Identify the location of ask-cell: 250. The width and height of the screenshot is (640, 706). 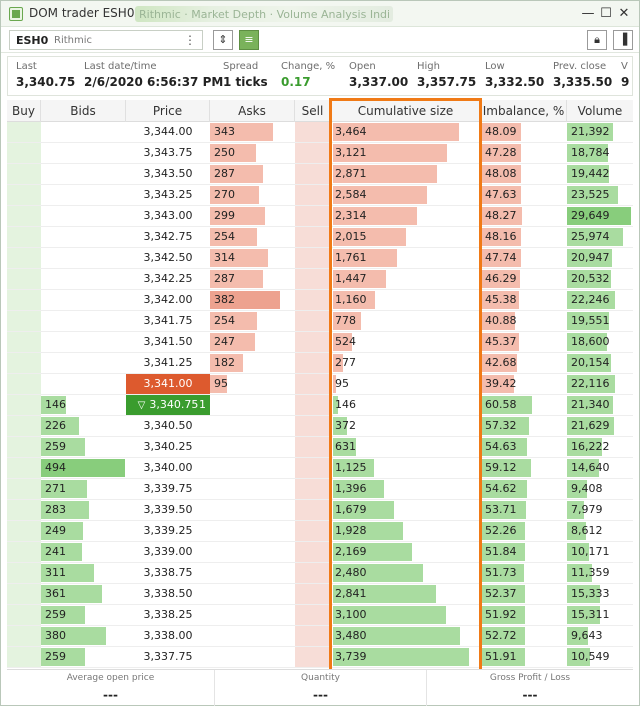
(252, 153).